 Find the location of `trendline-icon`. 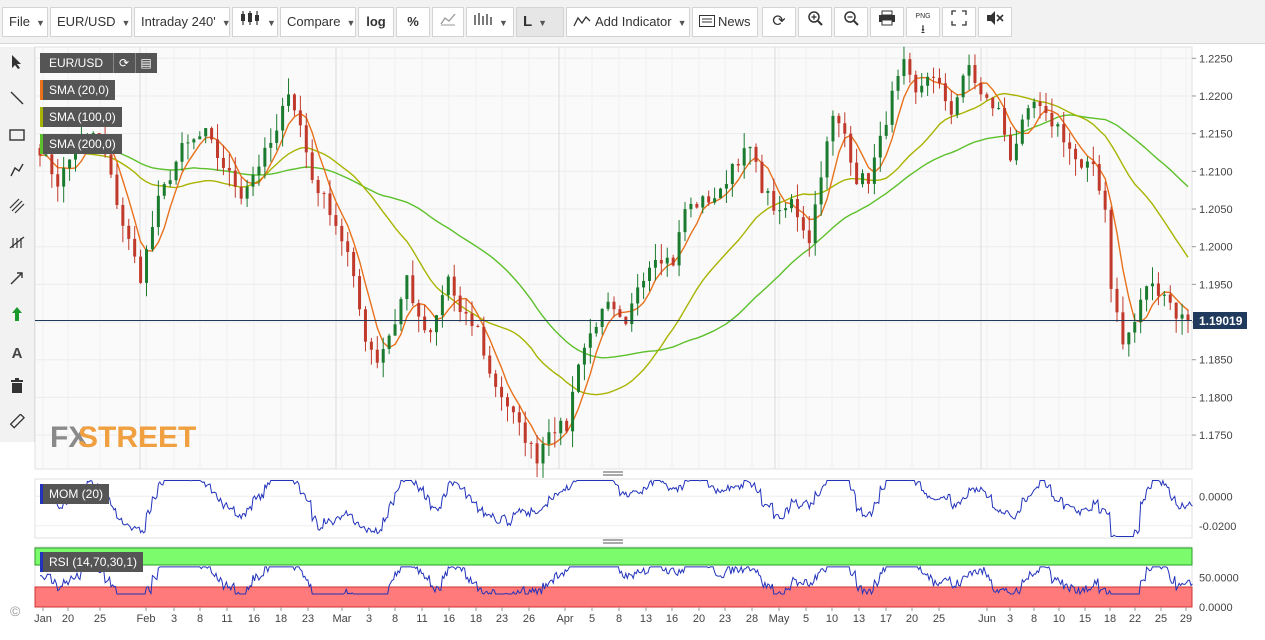

trendline-icon is located at coordinates (17, 98).